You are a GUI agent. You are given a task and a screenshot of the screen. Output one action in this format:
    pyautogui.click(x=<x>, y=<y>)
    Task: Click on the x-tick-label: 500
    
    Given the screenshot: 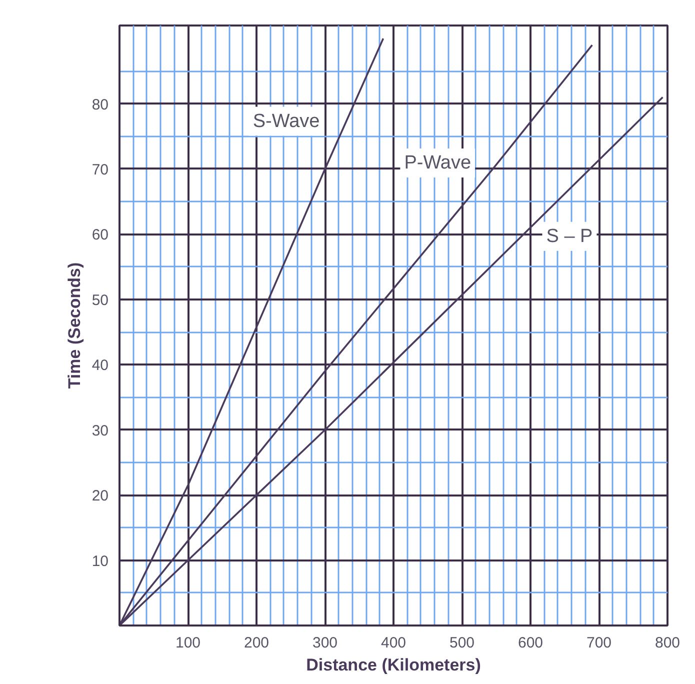 What is the action you would take?
    pyautogui.click(x=462, y=643)
    